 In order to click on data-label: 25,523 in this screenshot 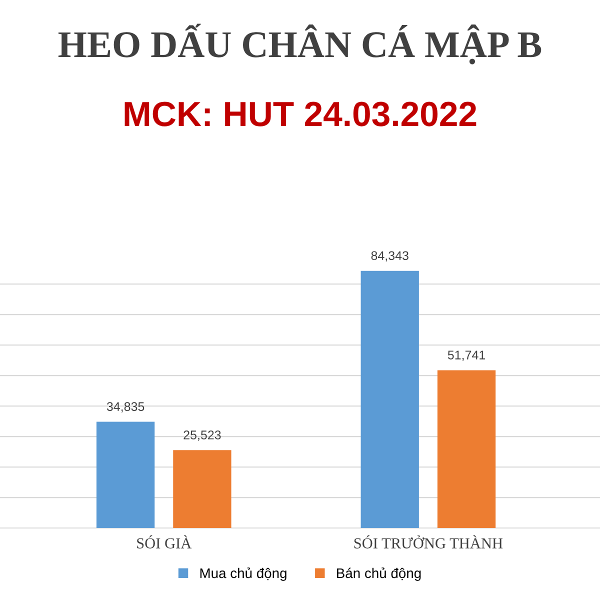, I will do `click(202, 435)`.